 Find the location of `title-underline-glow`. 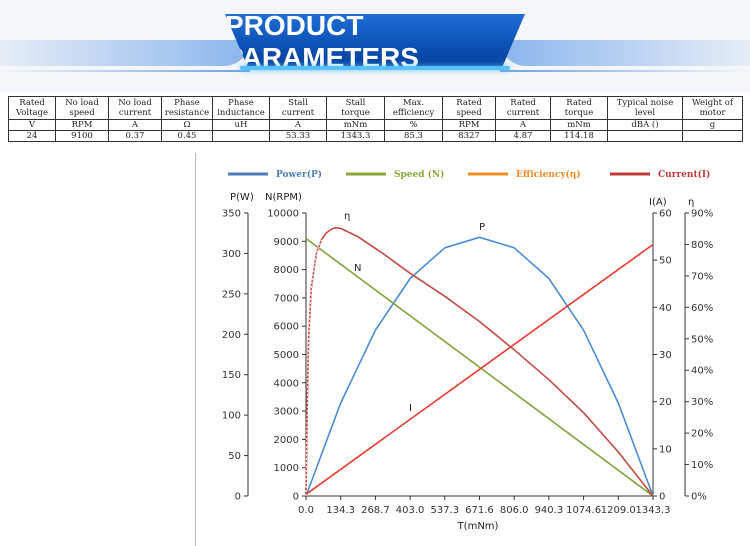

title-underline-glow is located at coordinates (375, 68).